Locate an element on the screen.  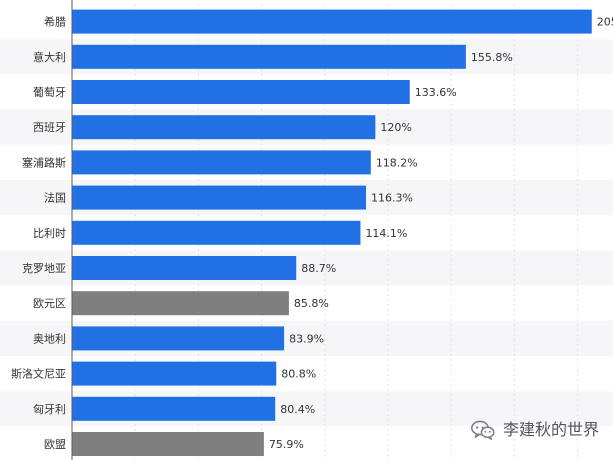
watermark: 李建秋的世界 is located at coordinates (534, 430).